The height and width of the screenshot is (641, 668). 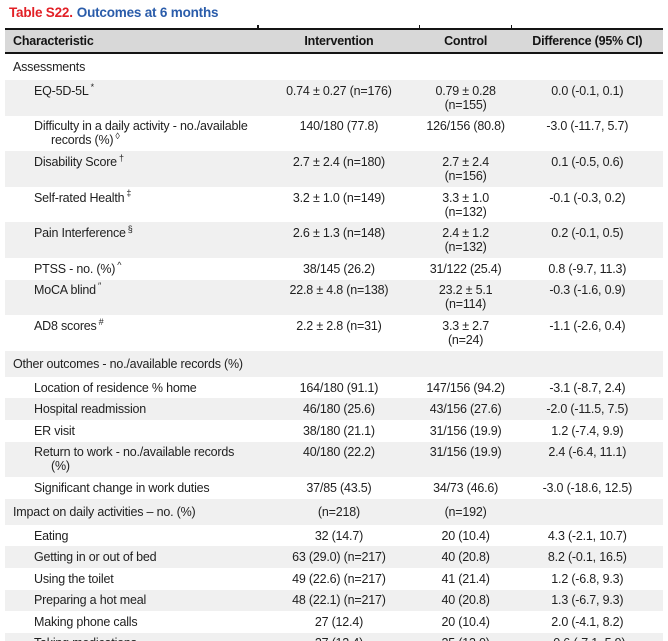 What do you see at coordinates (339, 430) in the screenshot?
I see `intervention-cell: 38/180 (21.1)` at bounding box center [339, 430].